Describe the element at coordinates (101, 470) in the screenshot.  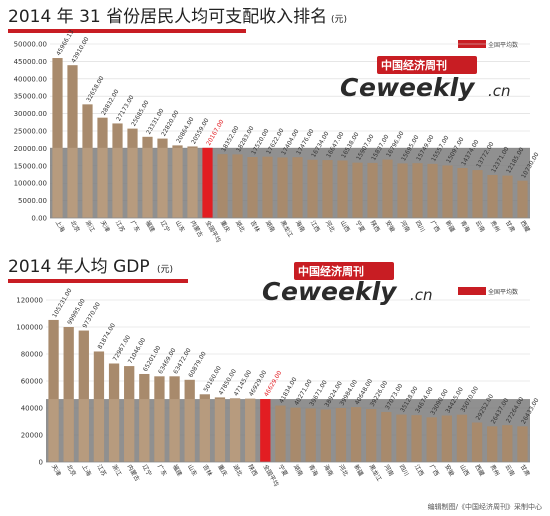
I see `chart2-category-label: 江苏` at that location.